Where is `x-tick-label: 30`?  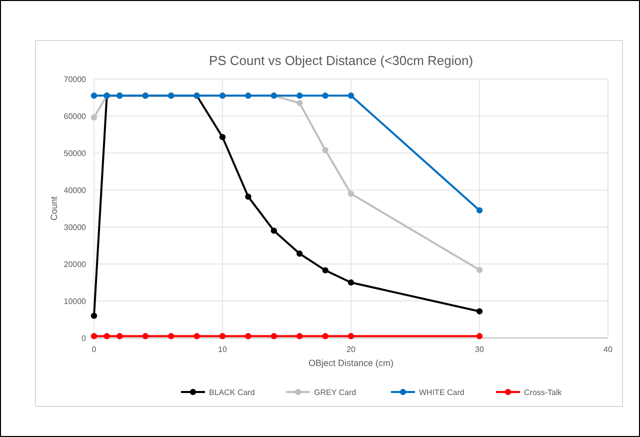 x-tick-label: 30 is located at coordinates (479, 349).